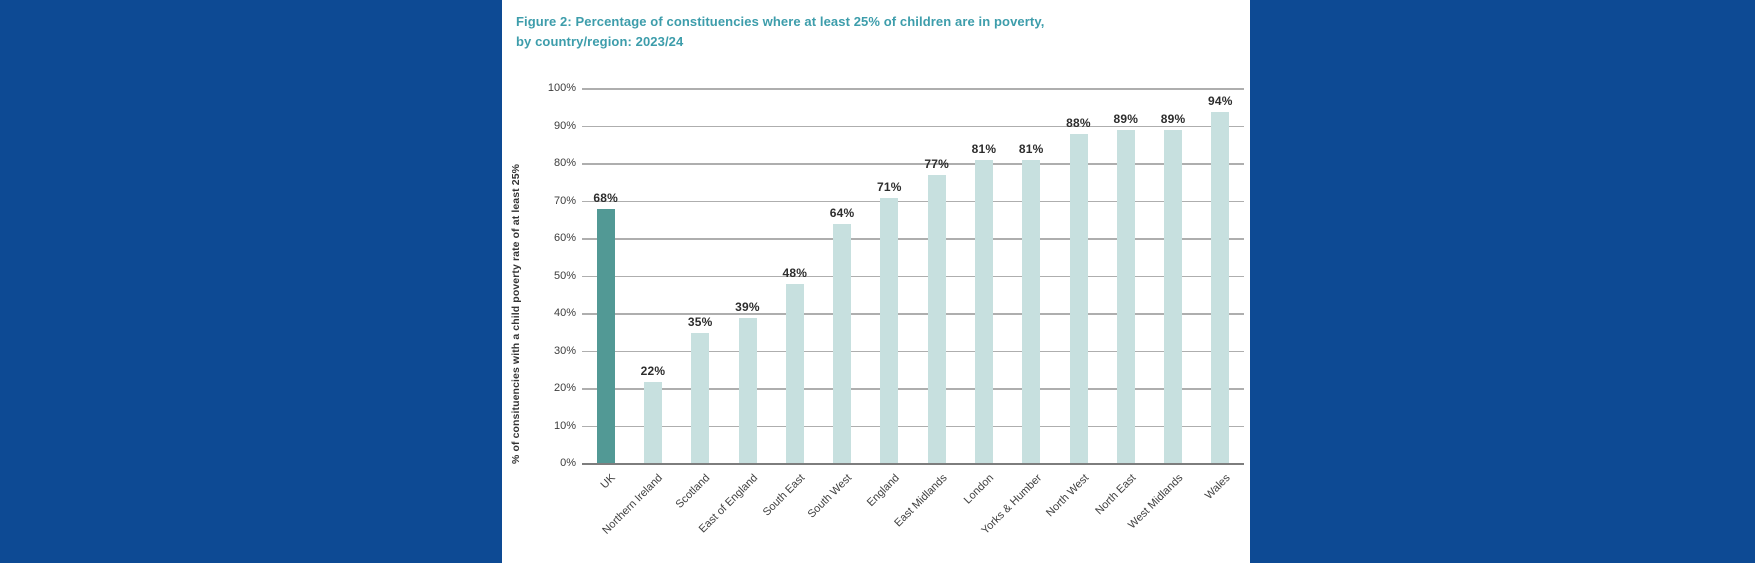 This screenshot has height=563, width=1755. I want to click on bar-england, so click(889, 330).